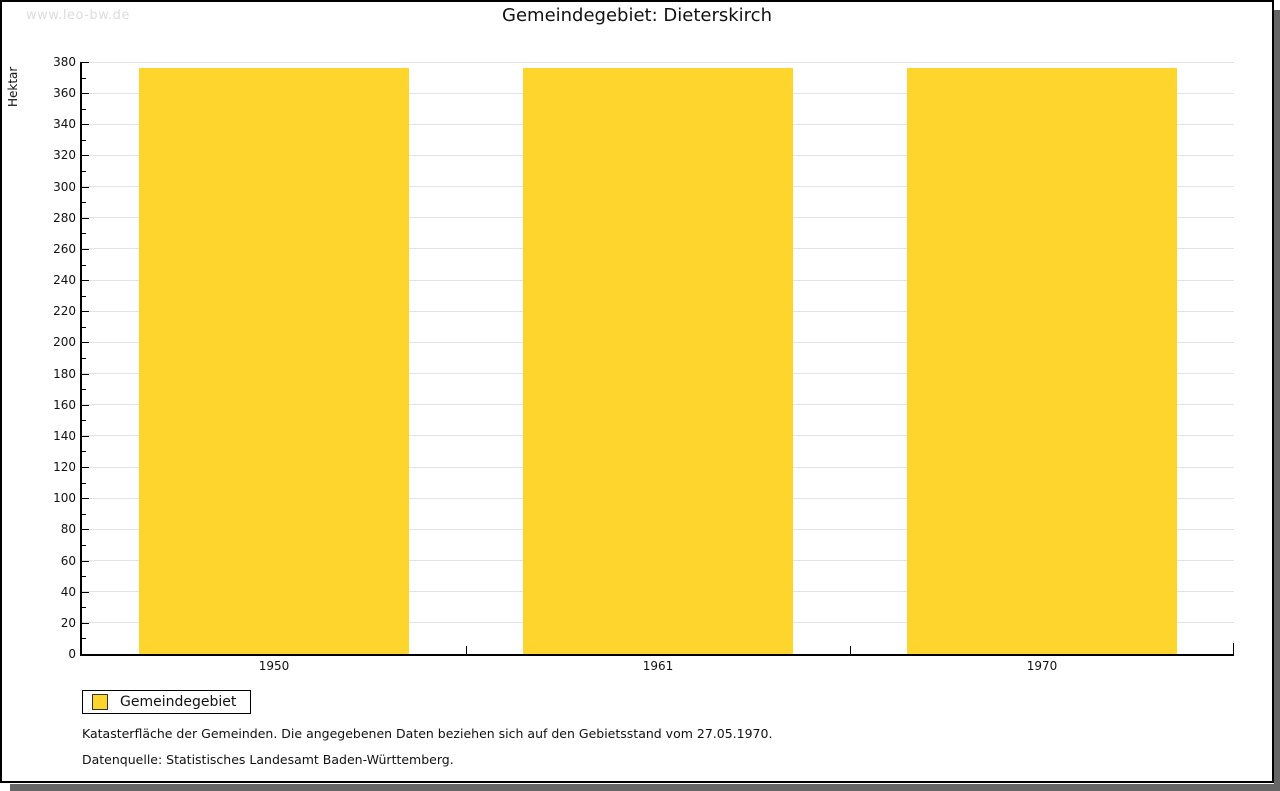  I want to click on y-tick-label: 300, so click(64, 186).